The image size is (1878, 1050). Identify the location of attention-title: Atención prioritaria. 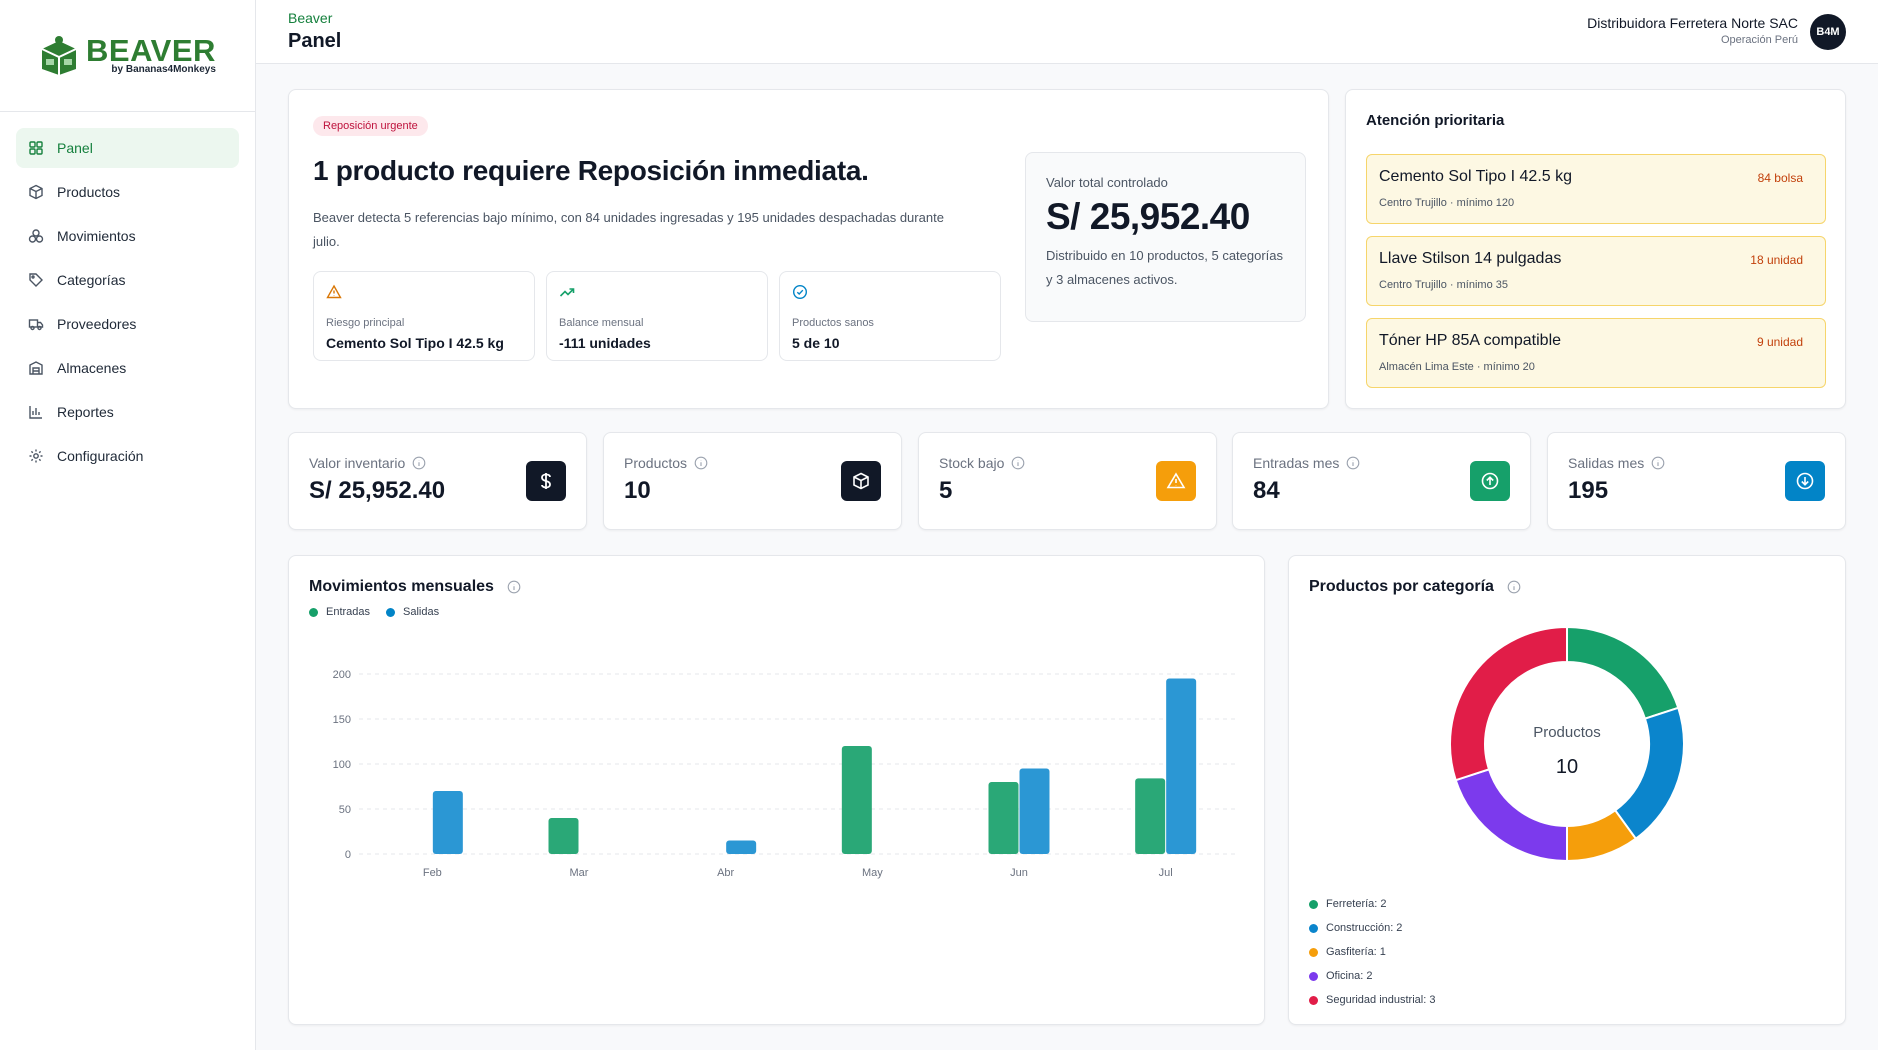
(1435, 120).